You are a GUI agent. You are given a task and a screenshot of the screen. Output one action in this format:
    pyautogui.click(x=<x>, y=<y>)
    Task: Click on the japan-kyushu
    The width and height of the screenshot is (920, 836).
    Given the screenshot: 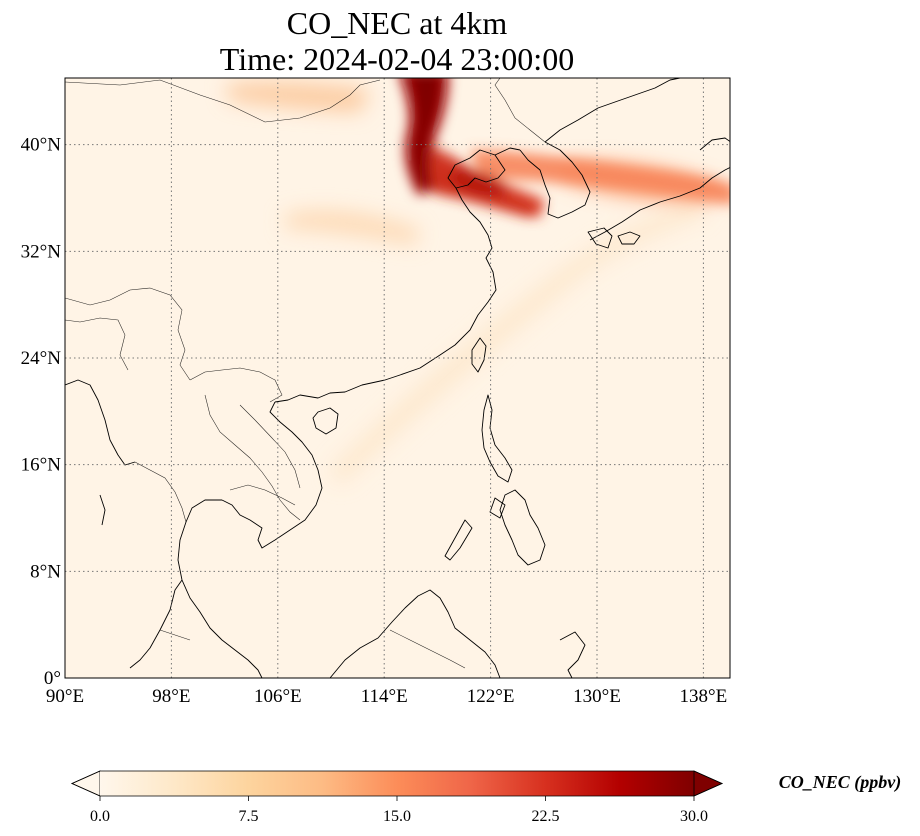 What is the action you would take?
    pyautogui.click(x=600, y=238)
    